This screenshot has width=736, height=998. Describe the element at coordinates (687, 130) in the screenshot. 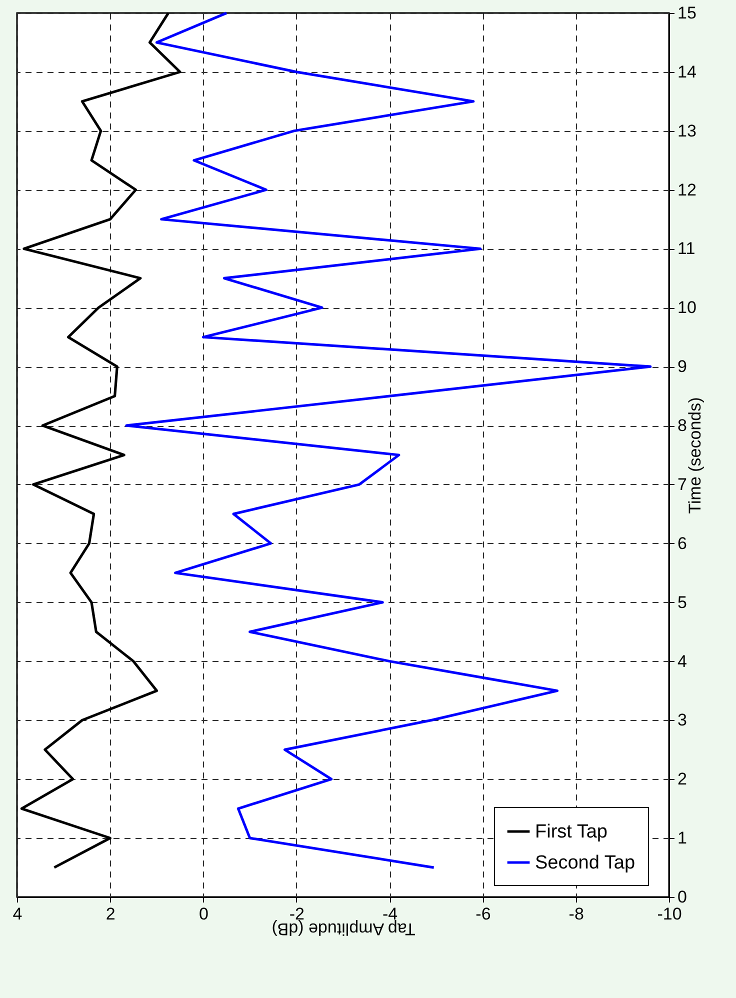

I see `y-tick-label: 13` at that location.